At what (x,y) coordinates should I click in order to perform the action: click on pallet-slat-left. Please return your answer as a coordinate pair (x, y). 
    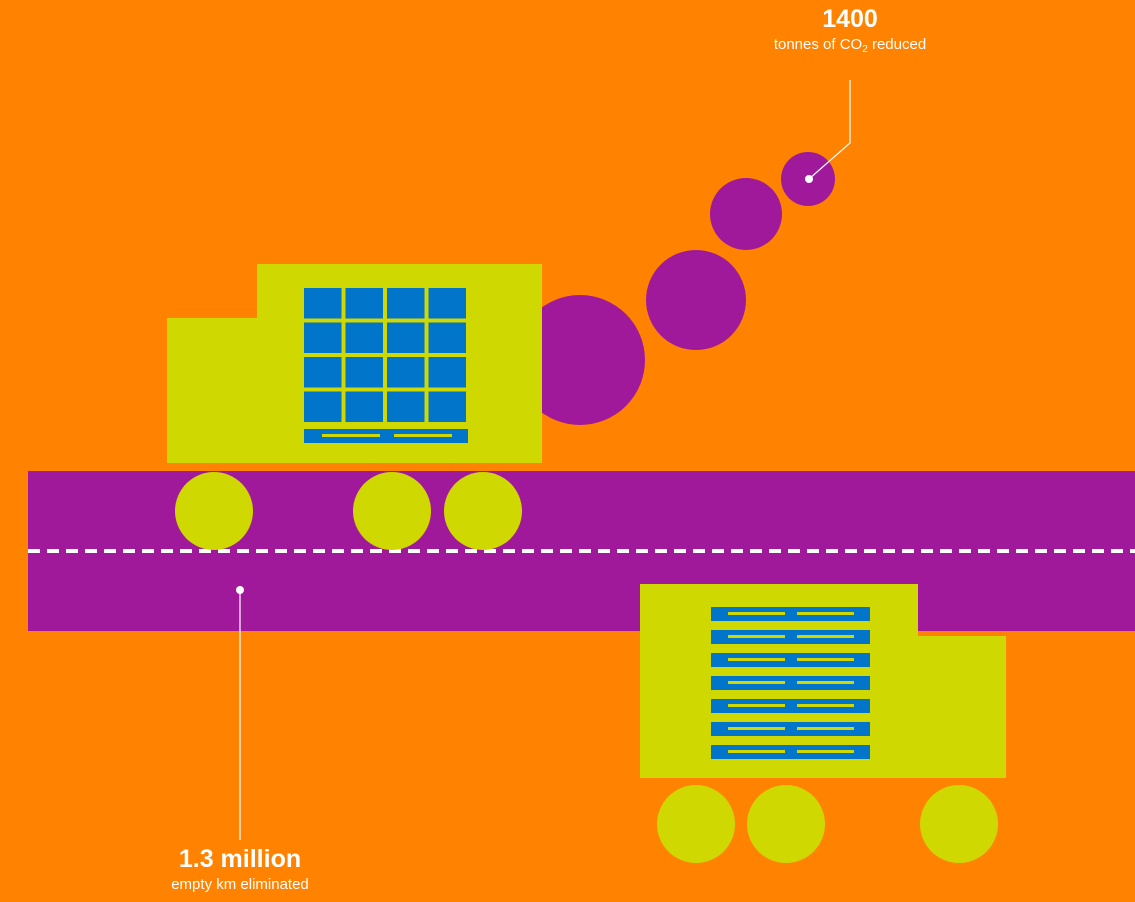
    Looking at the image, I should click on (351, 435).